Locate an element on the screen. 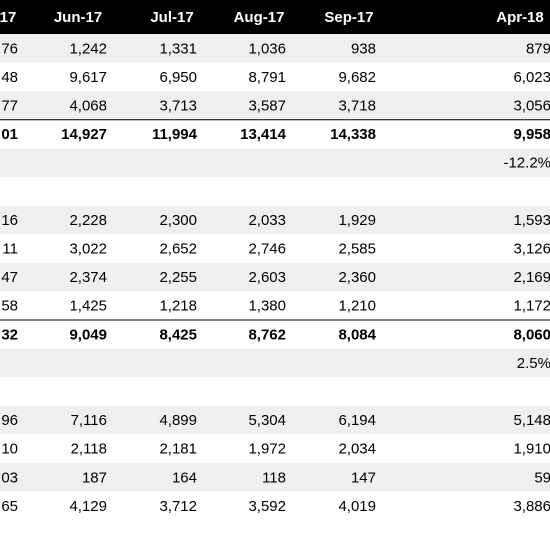  cell: 6,950 is located at coordinates (178, 77).